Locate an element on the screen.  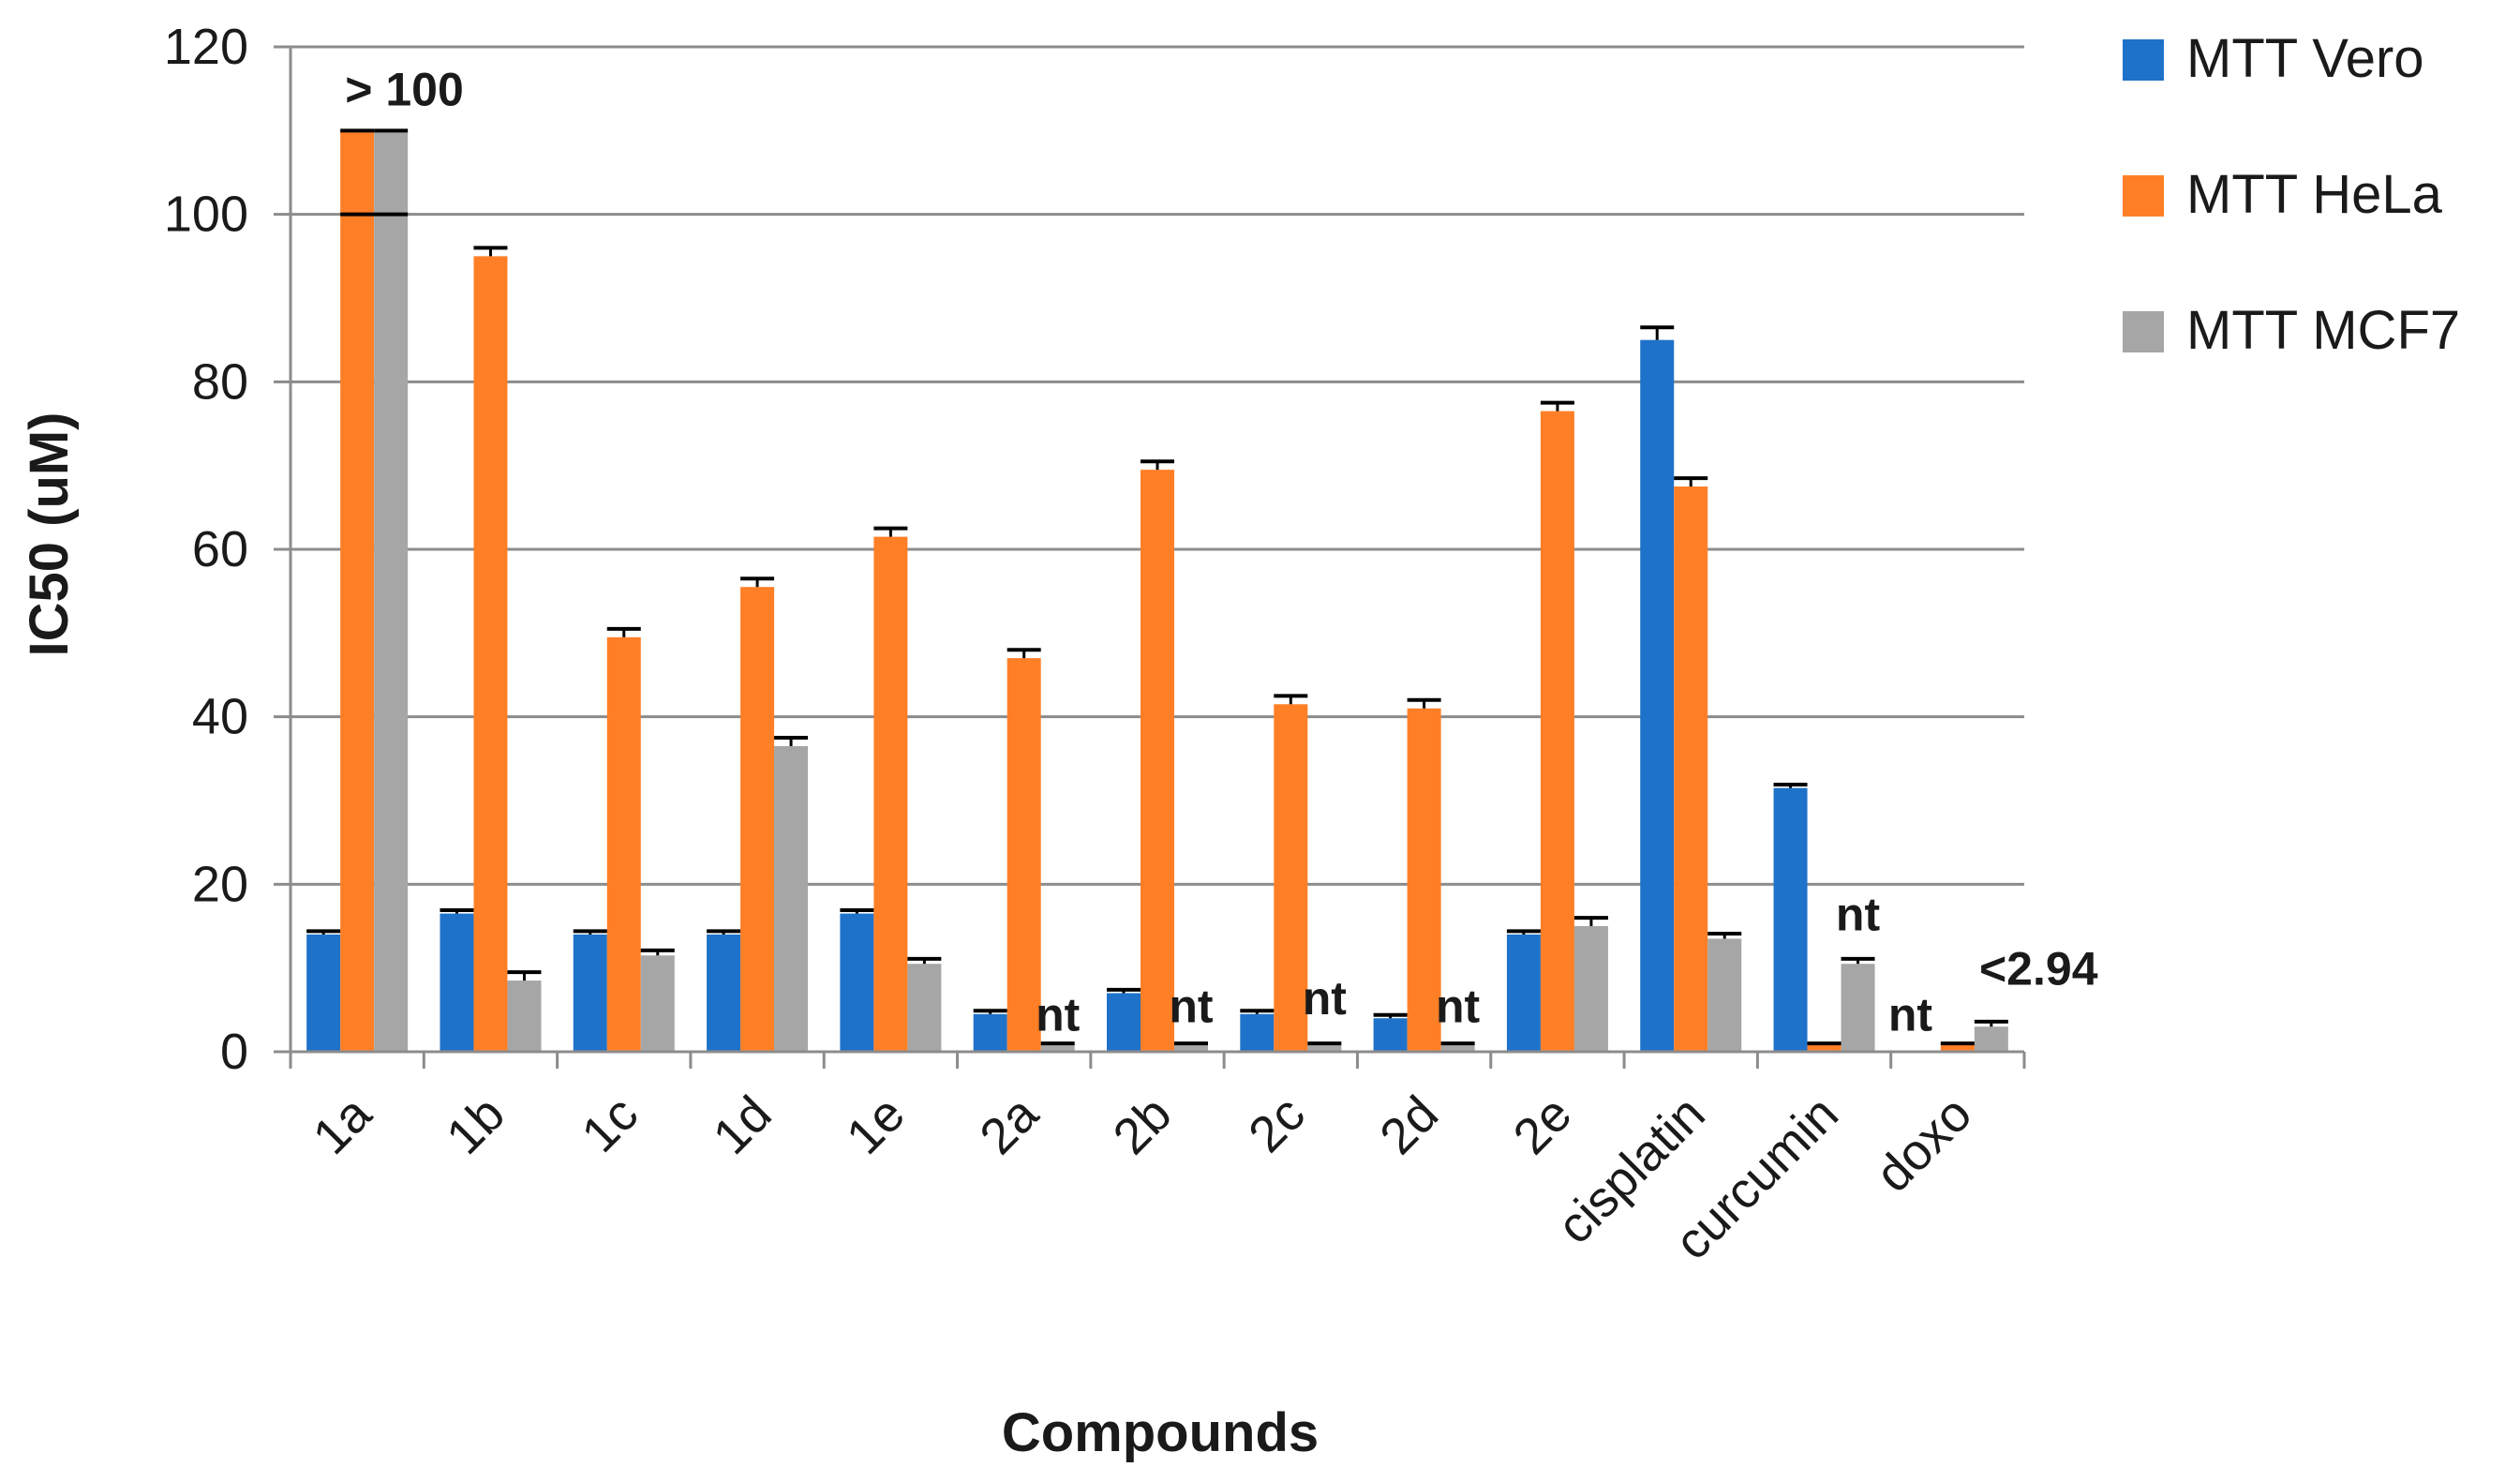
y-tick-label: 120 is located at coordinates (206, 47).